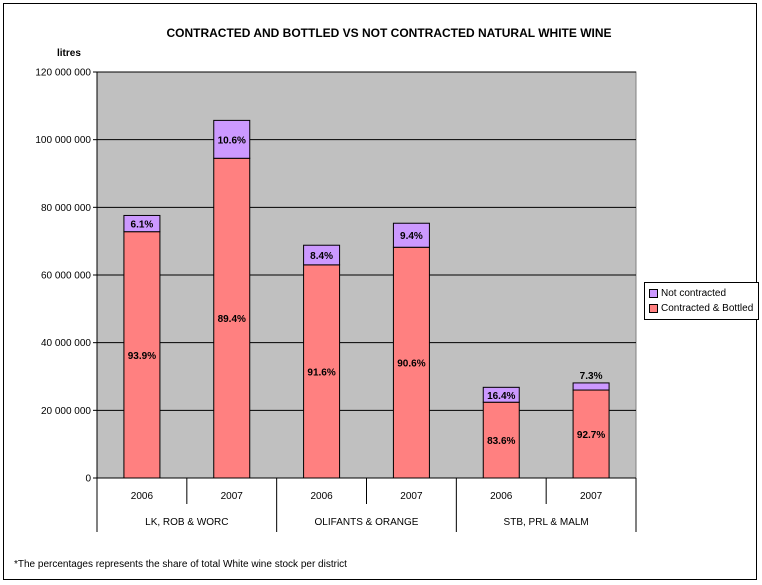 The height and width of the screenshot is (585, 762). I want to click on data-label-not-contracted: 6.1%, so click(142, 225).